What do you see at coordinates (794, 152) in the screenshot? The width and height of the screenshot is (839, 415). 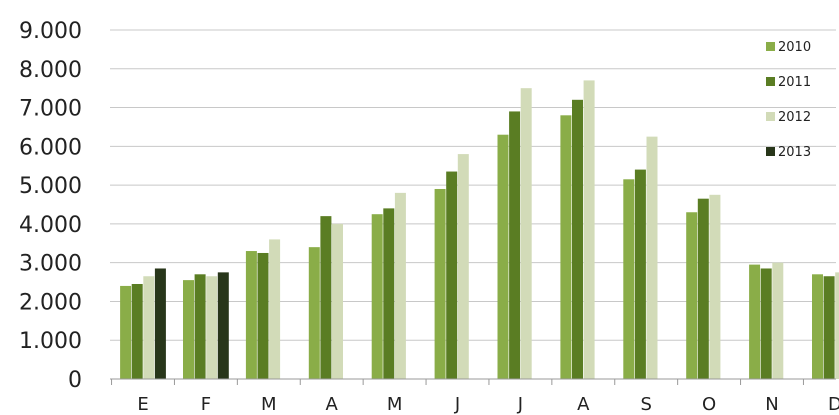 I see `legend-label: 2013` at bounding box center [794, 152].